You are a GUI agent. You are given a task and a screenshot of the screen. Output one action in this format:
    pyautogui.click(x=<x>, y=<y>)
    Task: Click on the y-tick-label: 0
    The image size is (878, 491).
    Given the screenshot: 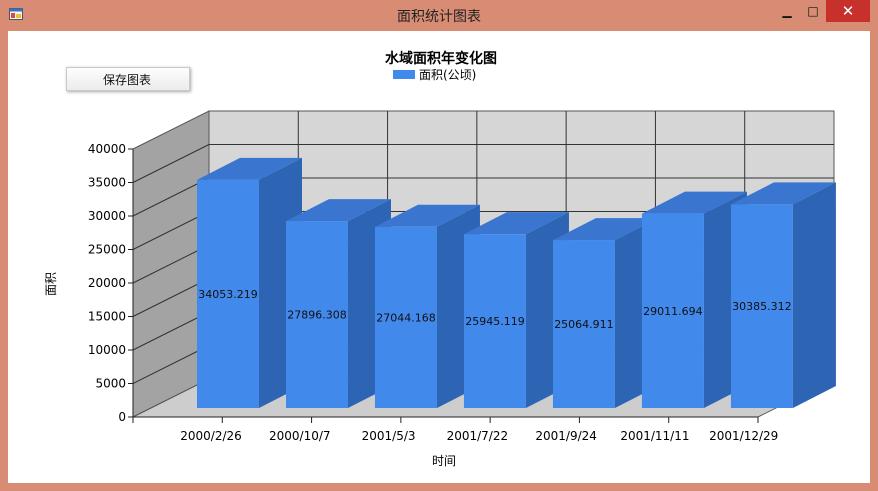 What is the action you would take?
    pyautogui.click(x=122, y=417)
    